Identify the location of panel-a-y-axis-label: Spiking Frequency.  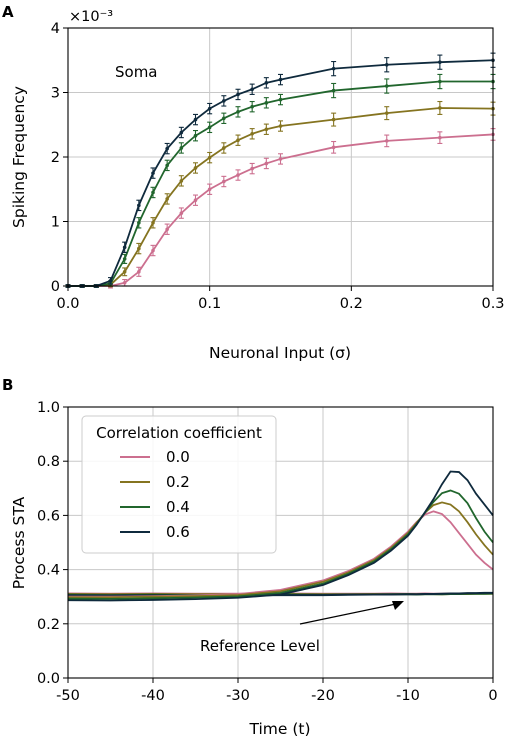
(19, 157).